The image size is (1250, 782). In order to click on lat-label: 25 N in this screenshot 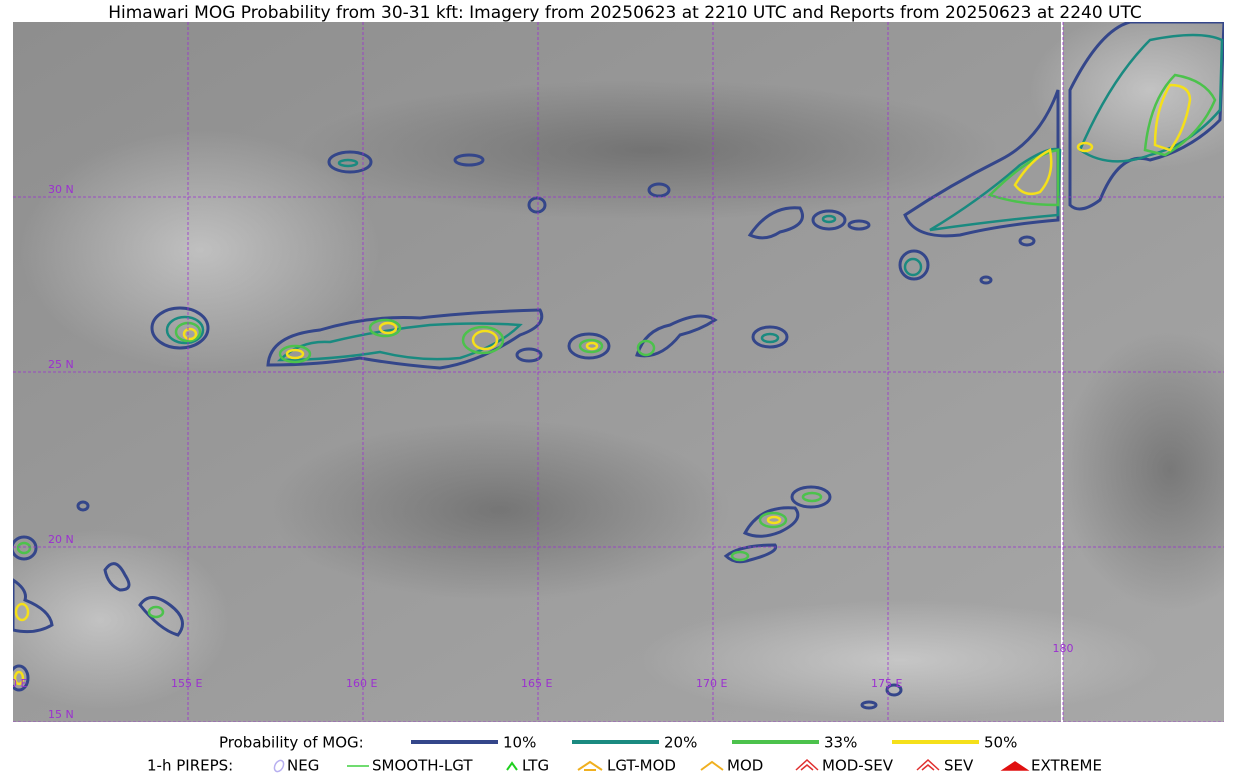, I will do `click(61, 364)`.